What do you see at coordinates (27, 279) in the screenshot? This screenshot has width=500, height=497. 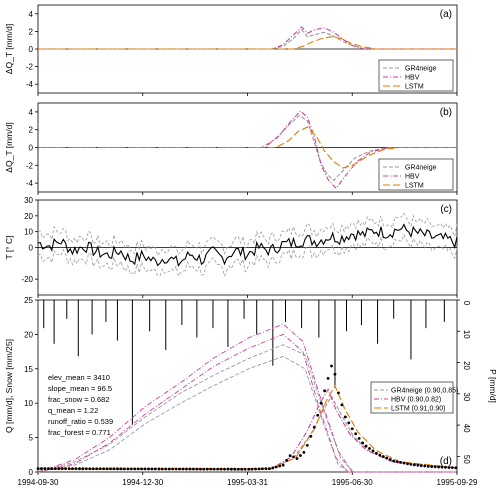 I see `y-tick-label: -20` at bounding box center [27, 279].